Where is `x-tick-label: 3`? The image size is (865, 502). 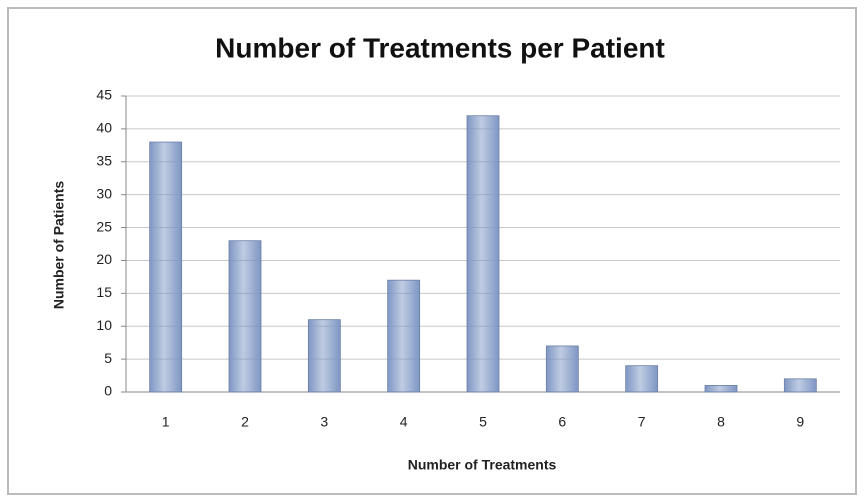 x-tick-label: 3 is located at coordinates (324, 422).